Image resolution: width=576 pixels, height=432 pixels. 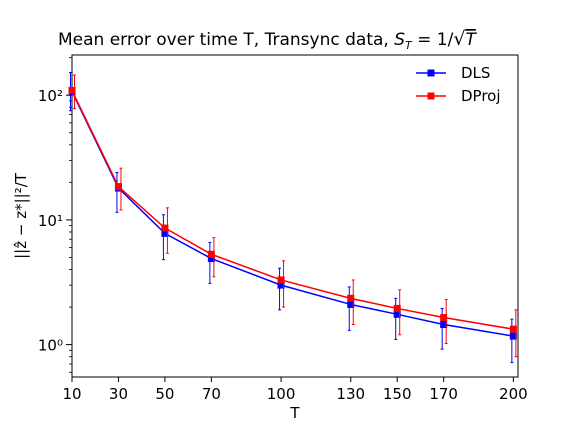 I want to click on x-tick-label: 150, so click(x=397, y=394).